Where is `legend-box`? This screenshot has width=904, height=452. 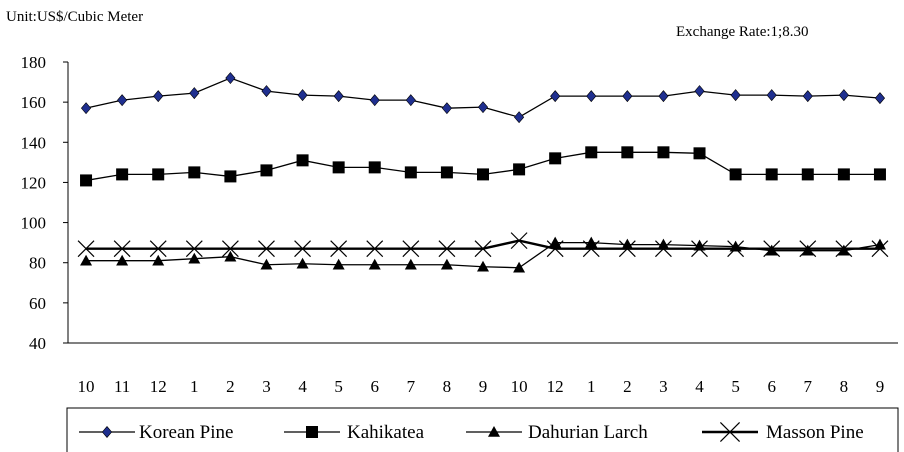 legend-box is located at coordinates (482, 429).